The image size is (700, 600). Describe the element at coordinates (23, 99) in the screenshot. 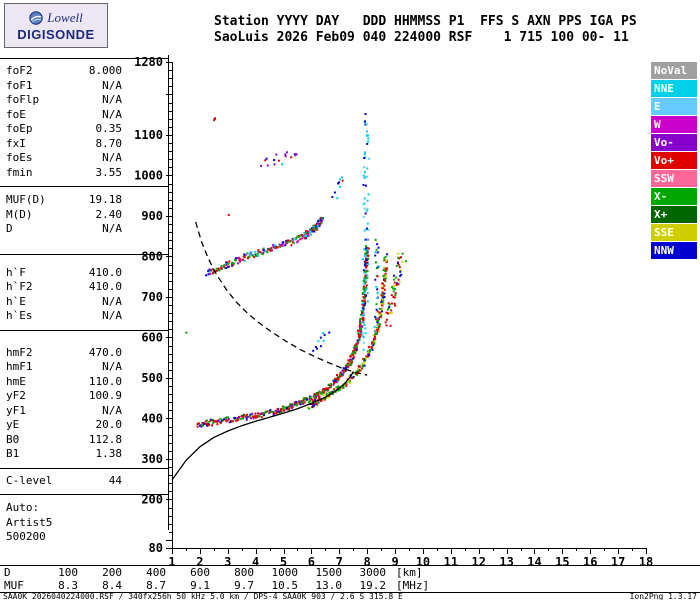

I see `param-label: foFlp` at that location.